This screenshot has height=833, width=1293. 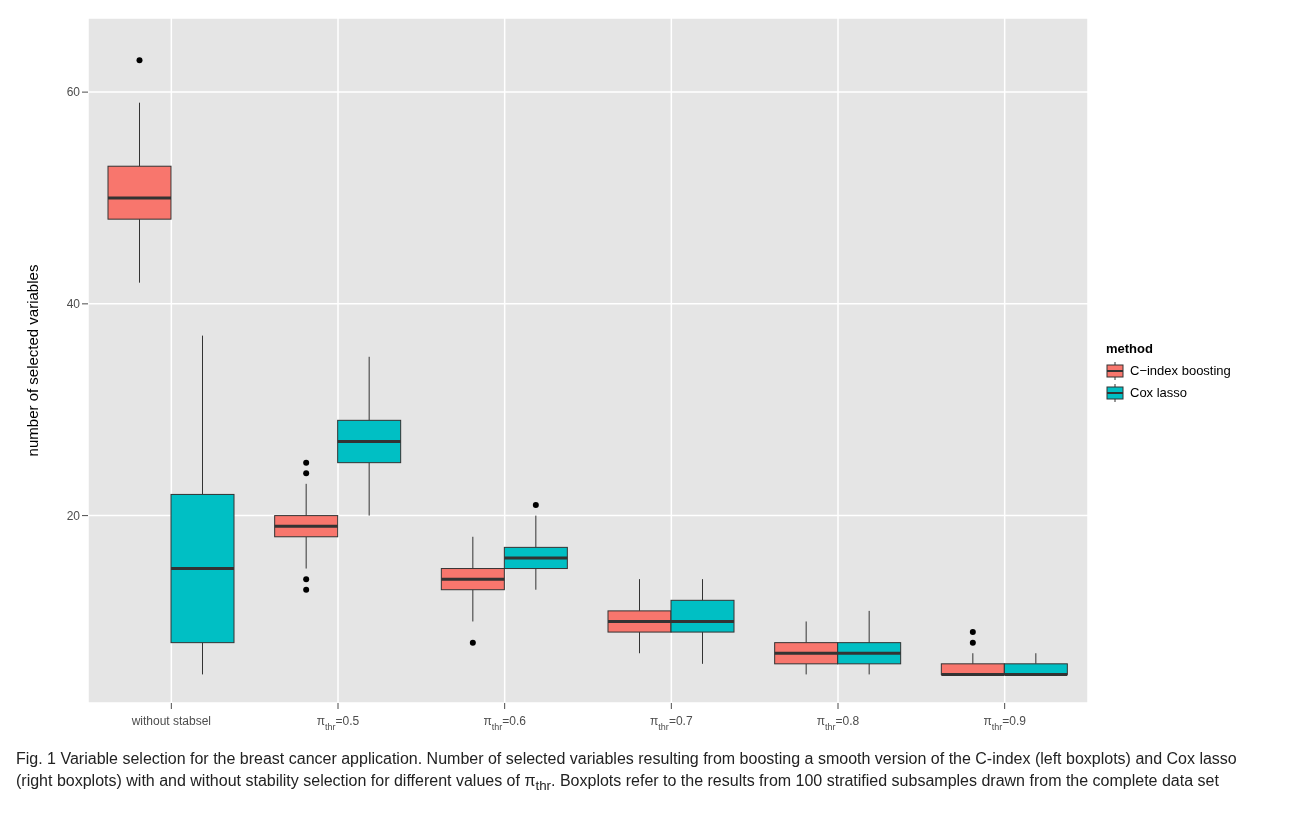 I want to click on y-tick-label: 20, so click(x=73, y=515).